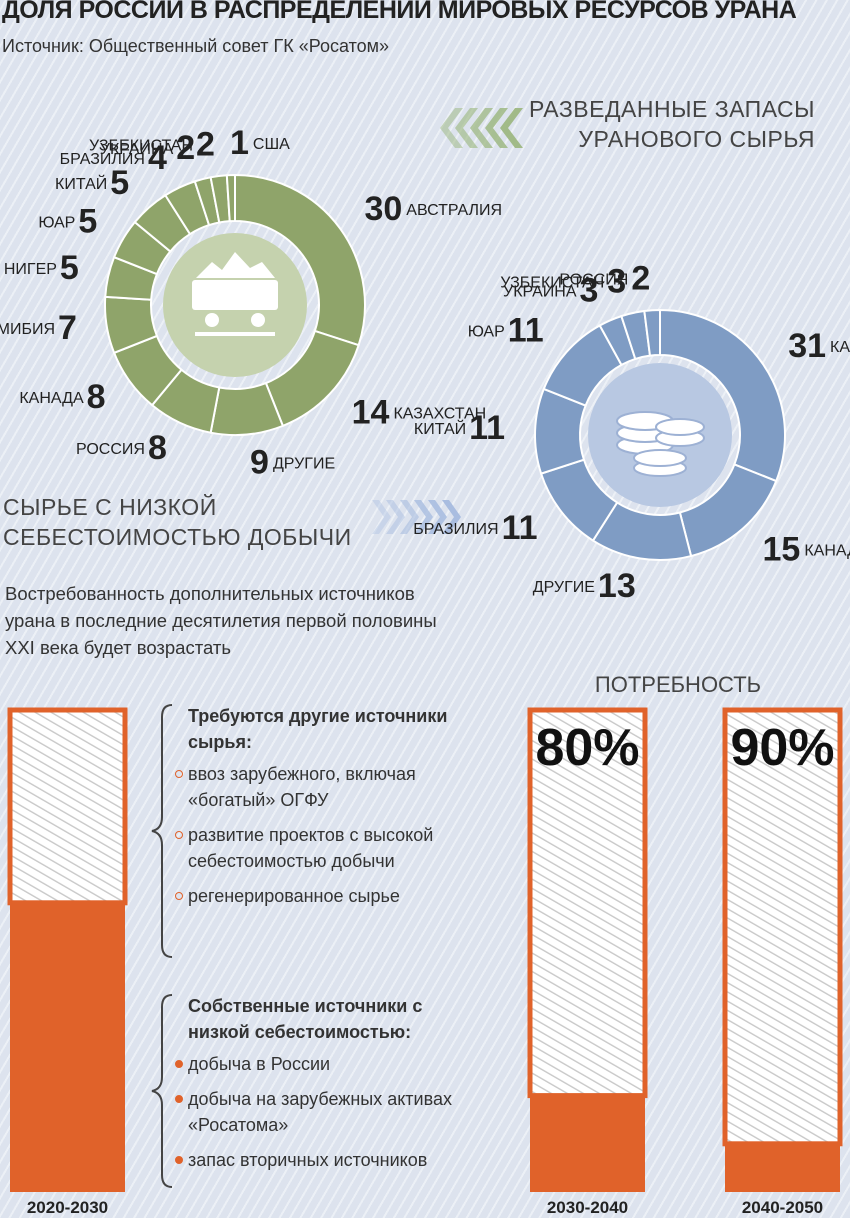 Image resolution: width=850 pixels, height=1218 pixels. Describe the element at coordinates (259, 462) in the screenshot. I see `value-label: 9` at that location.